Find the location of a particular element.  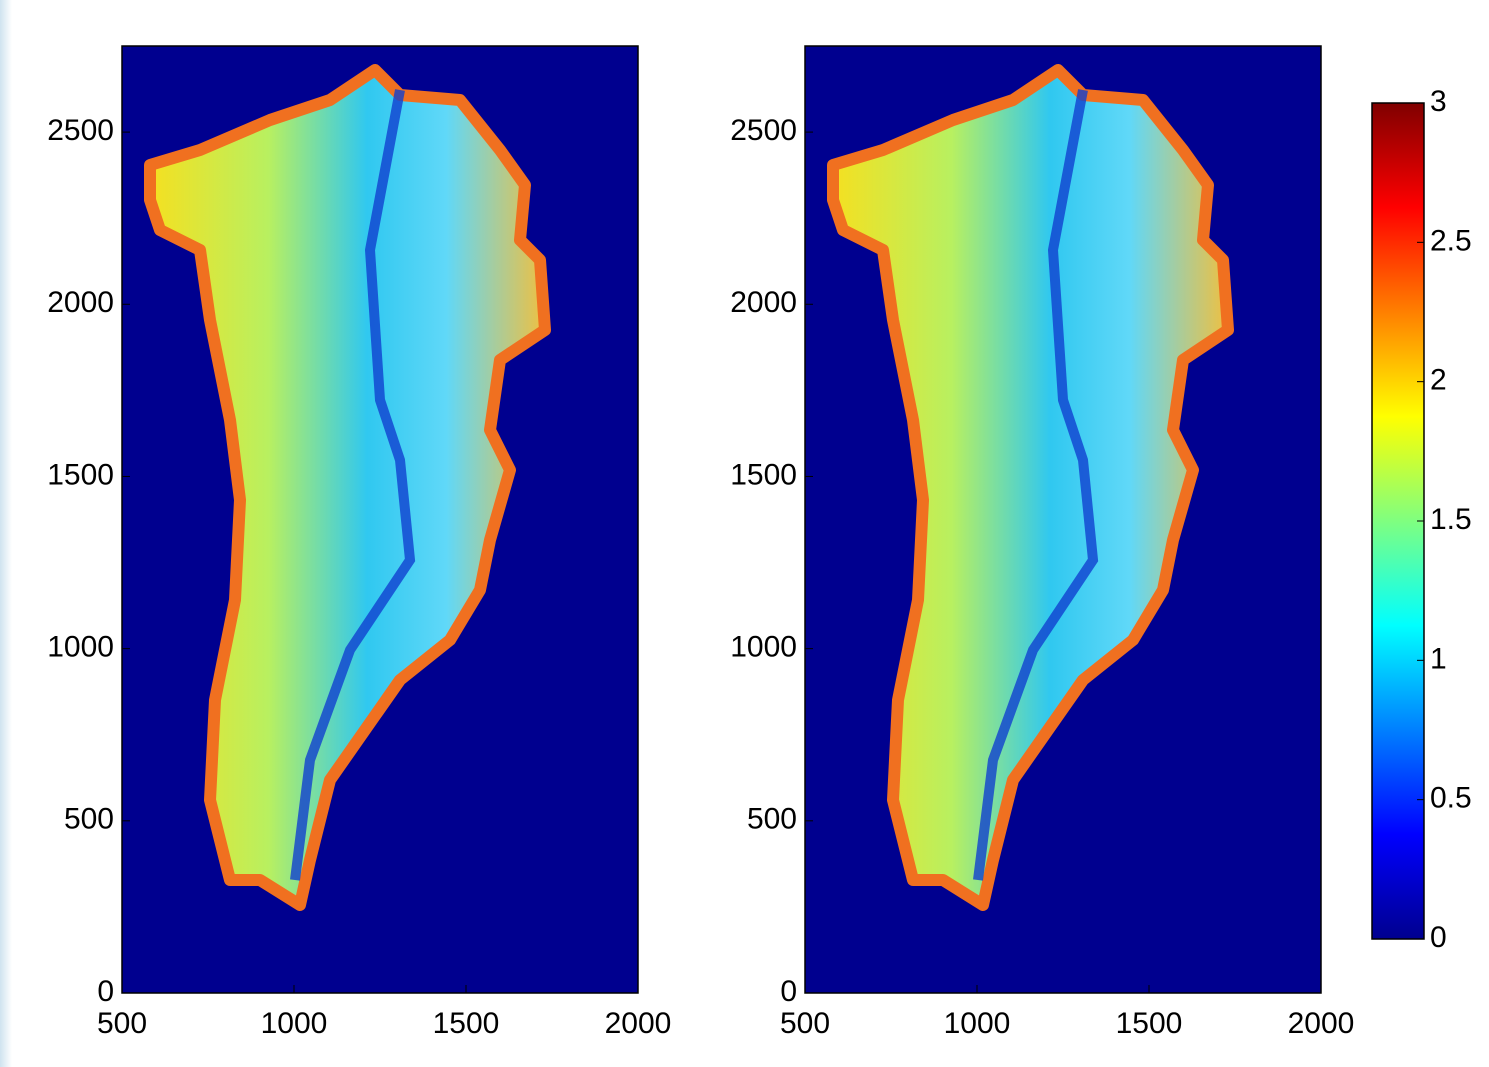

colorbar-tick-label: 1 is located at coordinates (1438, 658).